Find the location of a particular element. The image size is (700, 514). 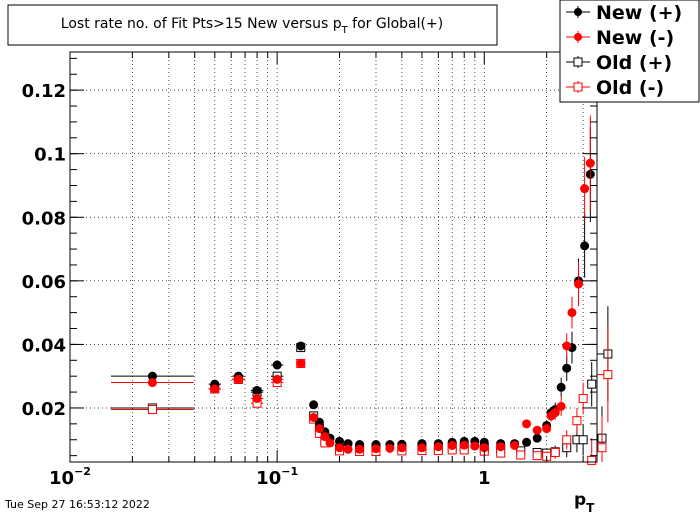

y-tick-label: 0.08 is located at coordinates (44, 218).